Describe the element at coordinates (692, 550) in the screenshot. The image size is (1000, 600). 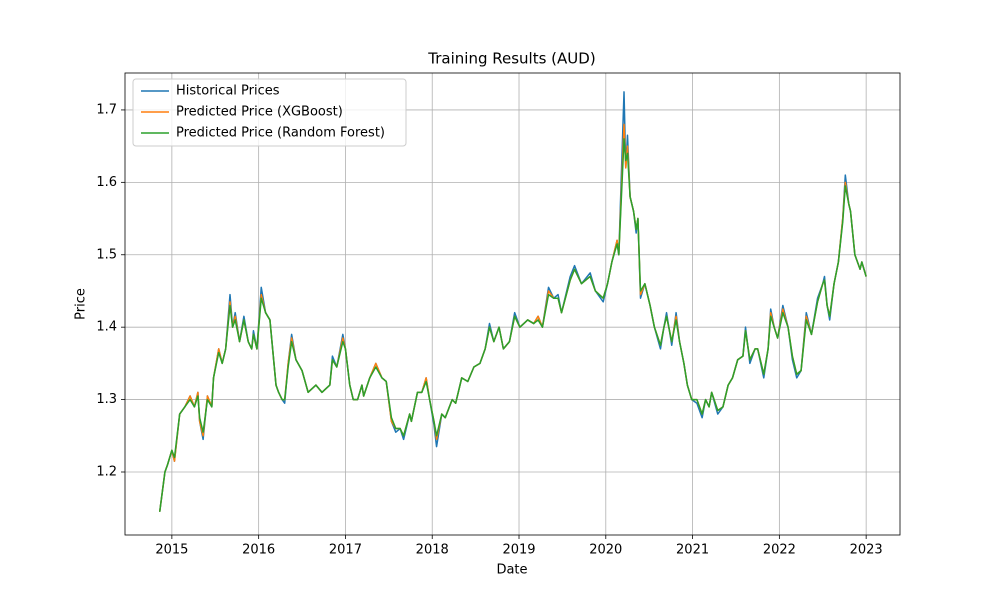
I see `x-tick-label: 2021` at that location.